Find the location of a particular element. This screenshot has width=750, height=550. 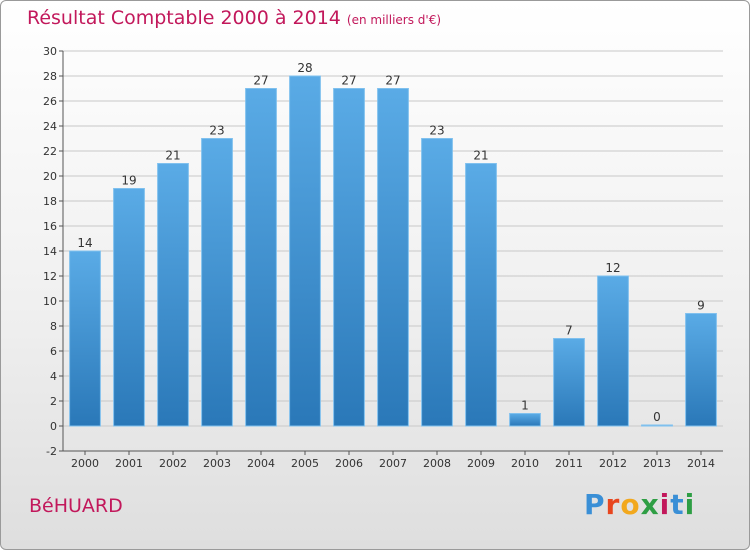

x-tick-label: 2005 is located at coordinates (305, 463).